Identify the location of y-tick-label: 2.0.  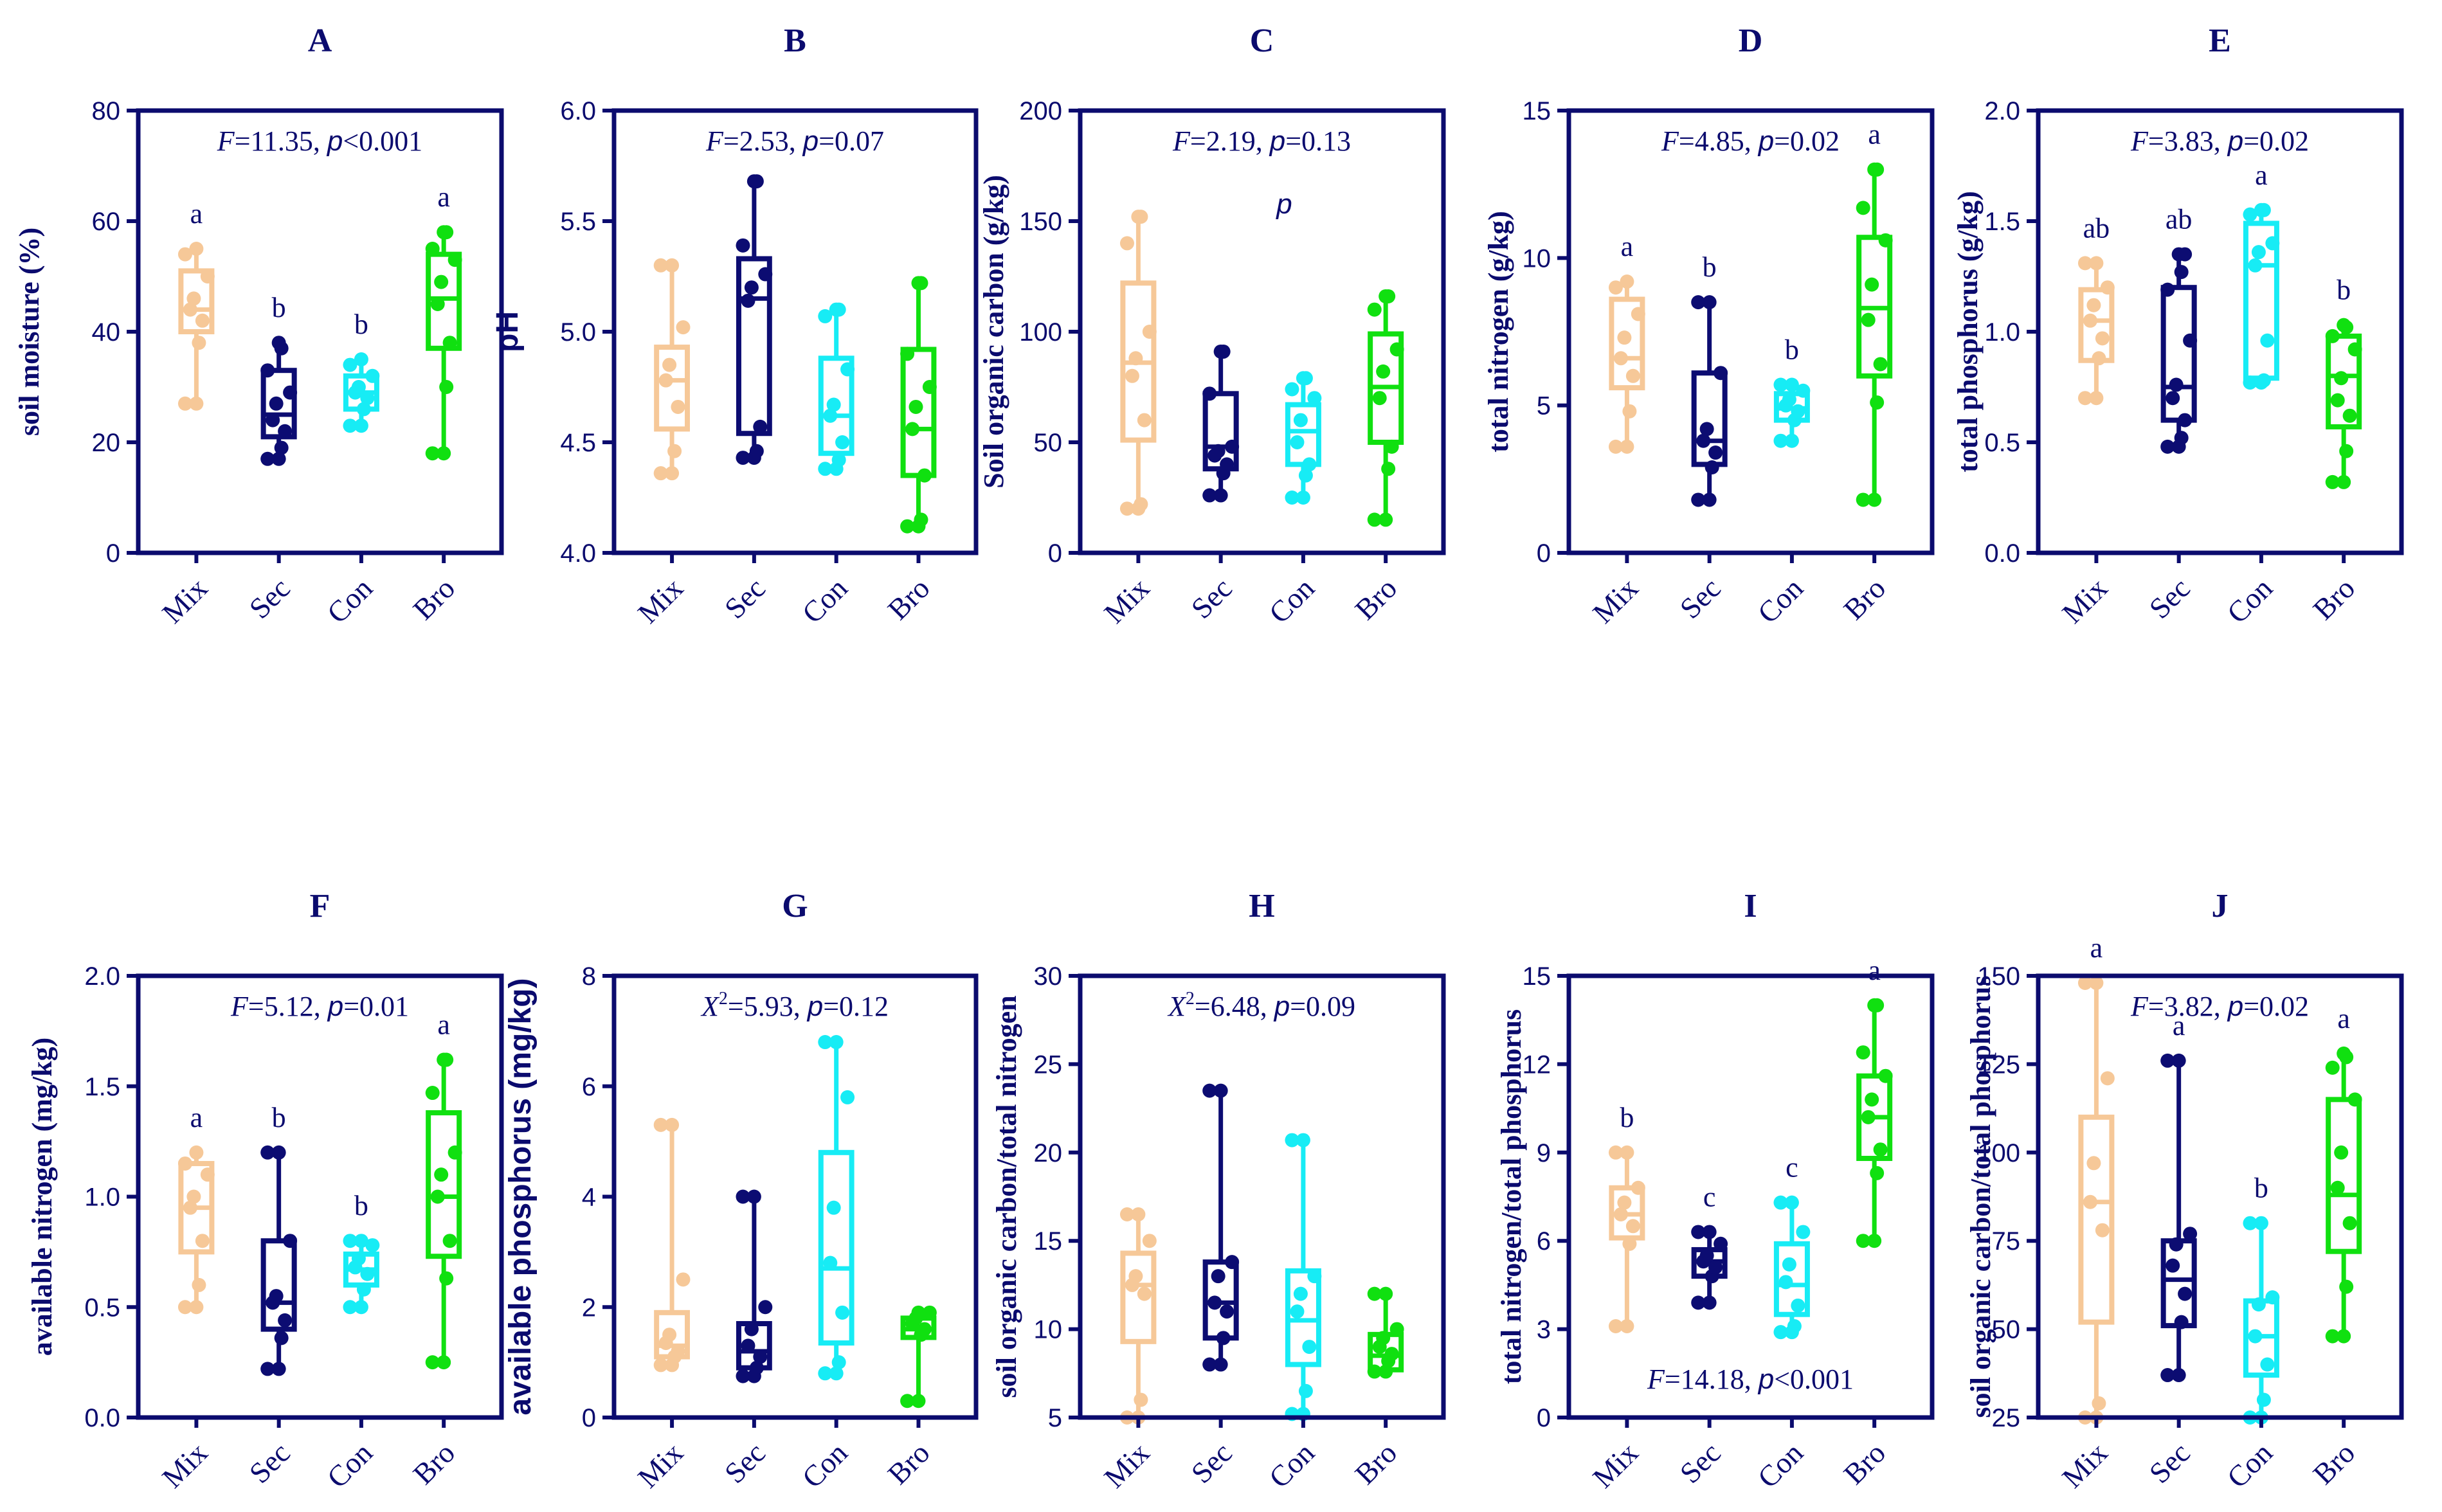
(2002, 111).